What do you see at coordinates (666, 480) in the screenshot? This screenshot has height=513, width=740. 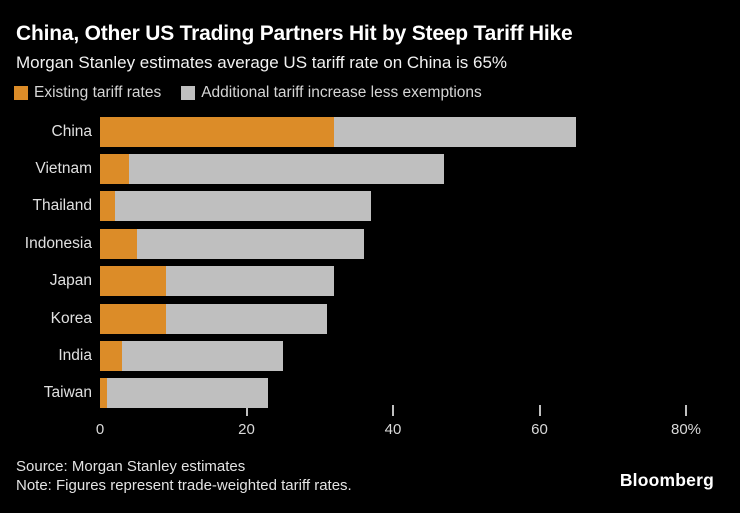 I see `bloomberg-logo: Bloomberg` at bounding box center [666, 480].